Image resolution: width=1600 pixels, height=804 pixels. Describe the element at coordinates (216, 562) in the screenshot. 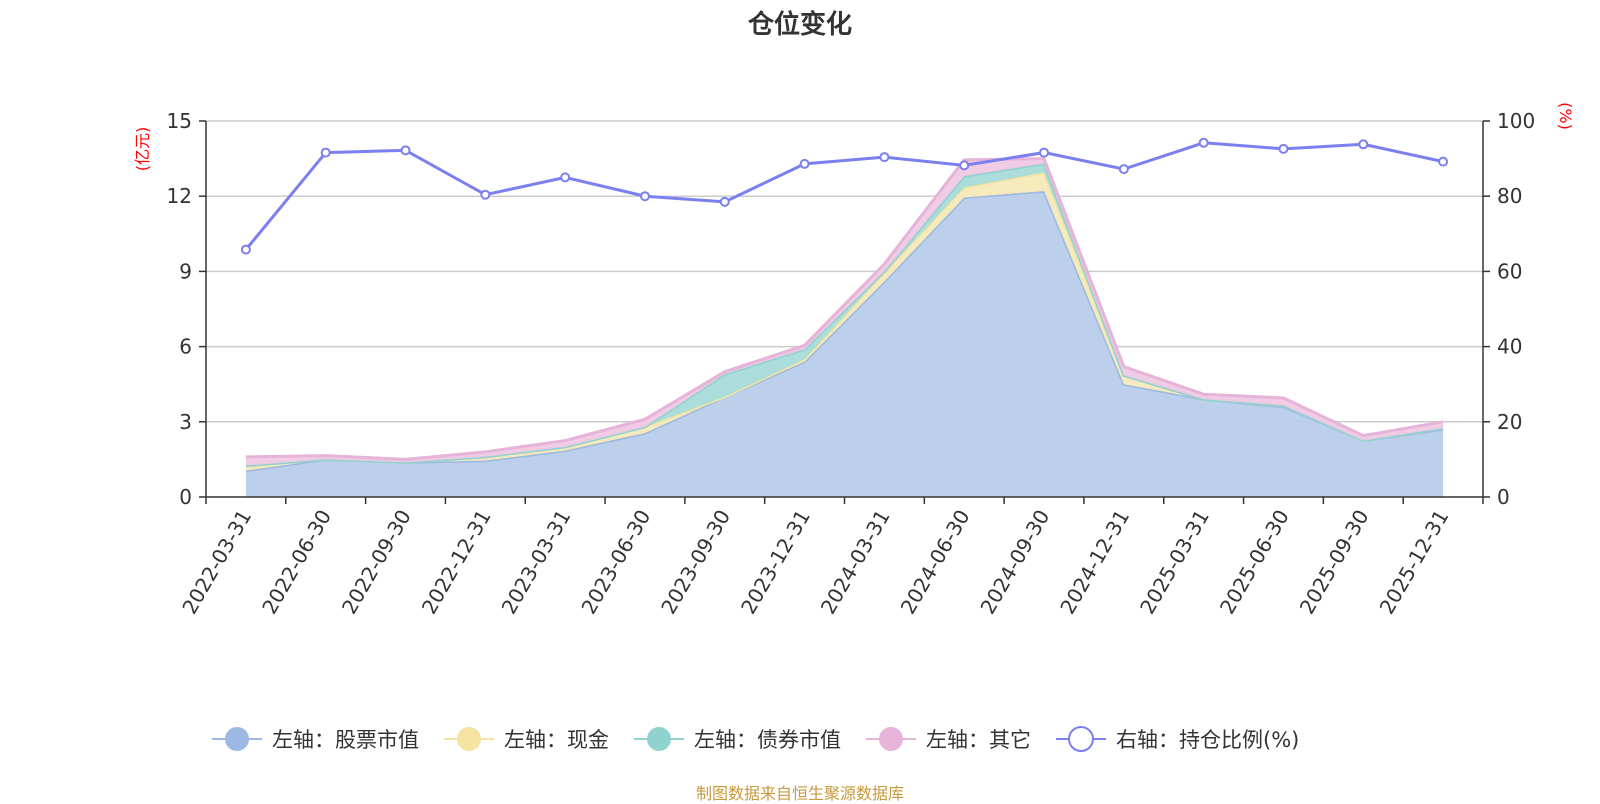

I see `x-tick-label: 2022-03-31` at that location.